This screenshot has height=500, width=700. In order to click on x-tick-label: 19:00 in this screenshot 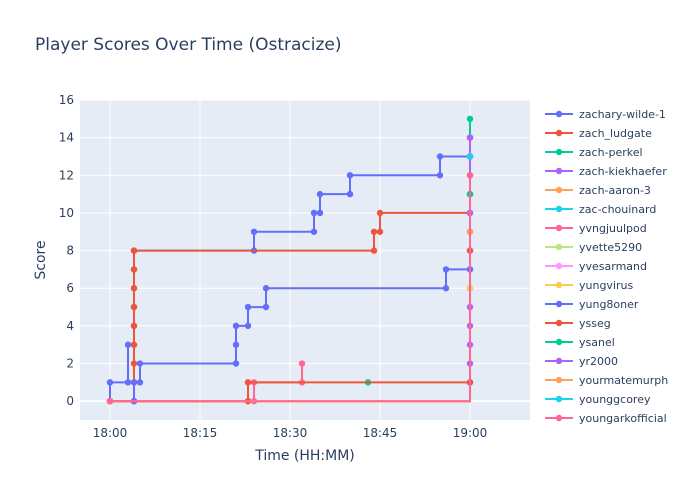, I will do `click(470, 433)`.